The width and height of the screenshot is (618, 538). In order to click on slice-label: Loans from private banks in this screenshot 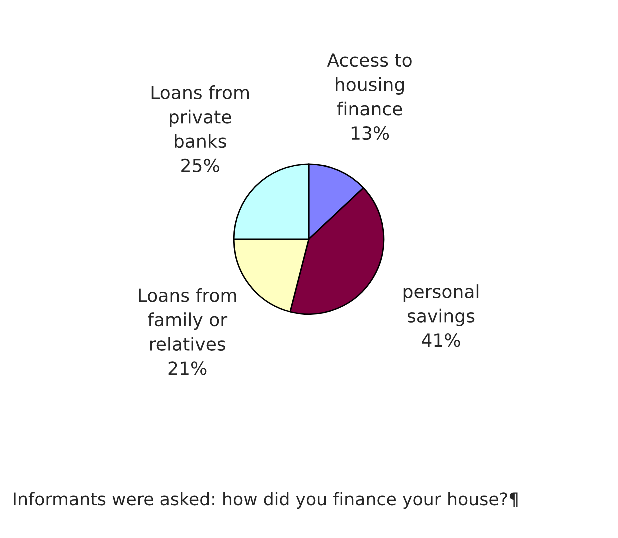, I will do `click(201, 117)`.